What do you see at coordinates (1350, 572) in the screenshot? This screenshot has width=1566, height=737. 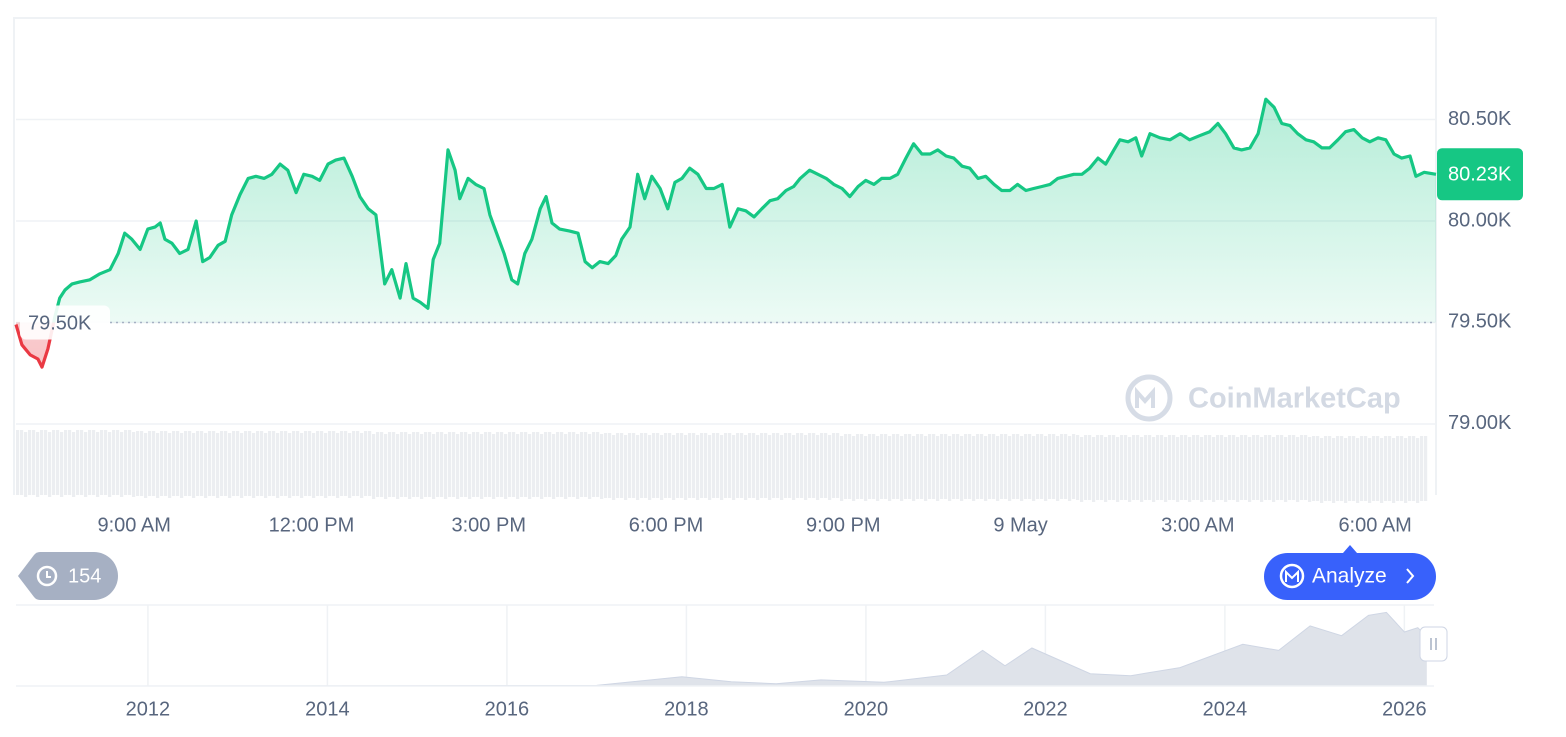 I see `analyze-button: Analyze` at bounding box center [1350, 572].